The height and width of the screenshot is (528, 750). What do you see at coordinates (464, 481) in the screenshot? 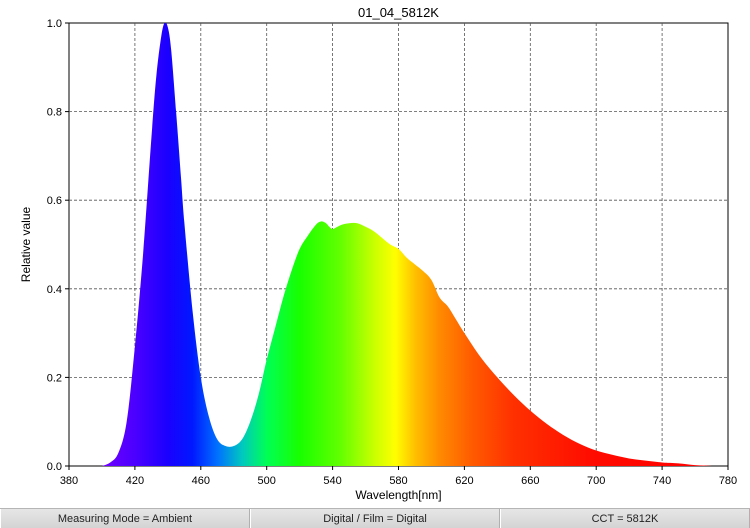
I see `x-tick-label: 620` at bounding box center [464, 481].